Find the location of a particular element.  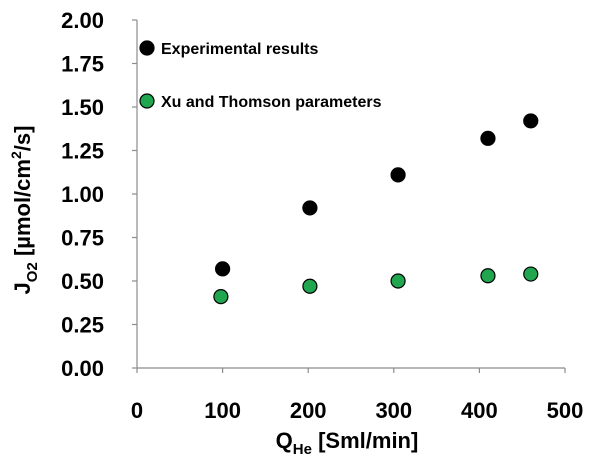

y-axis-title-rest1: [µmol/cm is located at coordinates (22, 210).